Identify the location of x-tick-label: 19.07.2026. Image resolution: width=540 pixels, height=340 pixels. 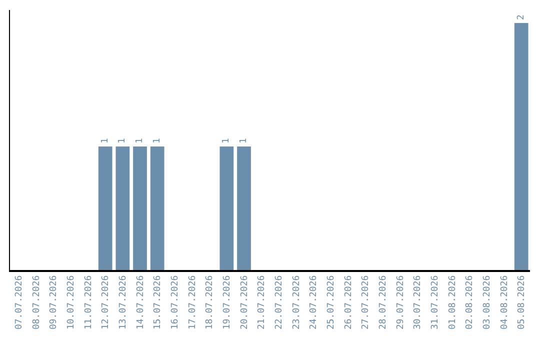
(227, 302).